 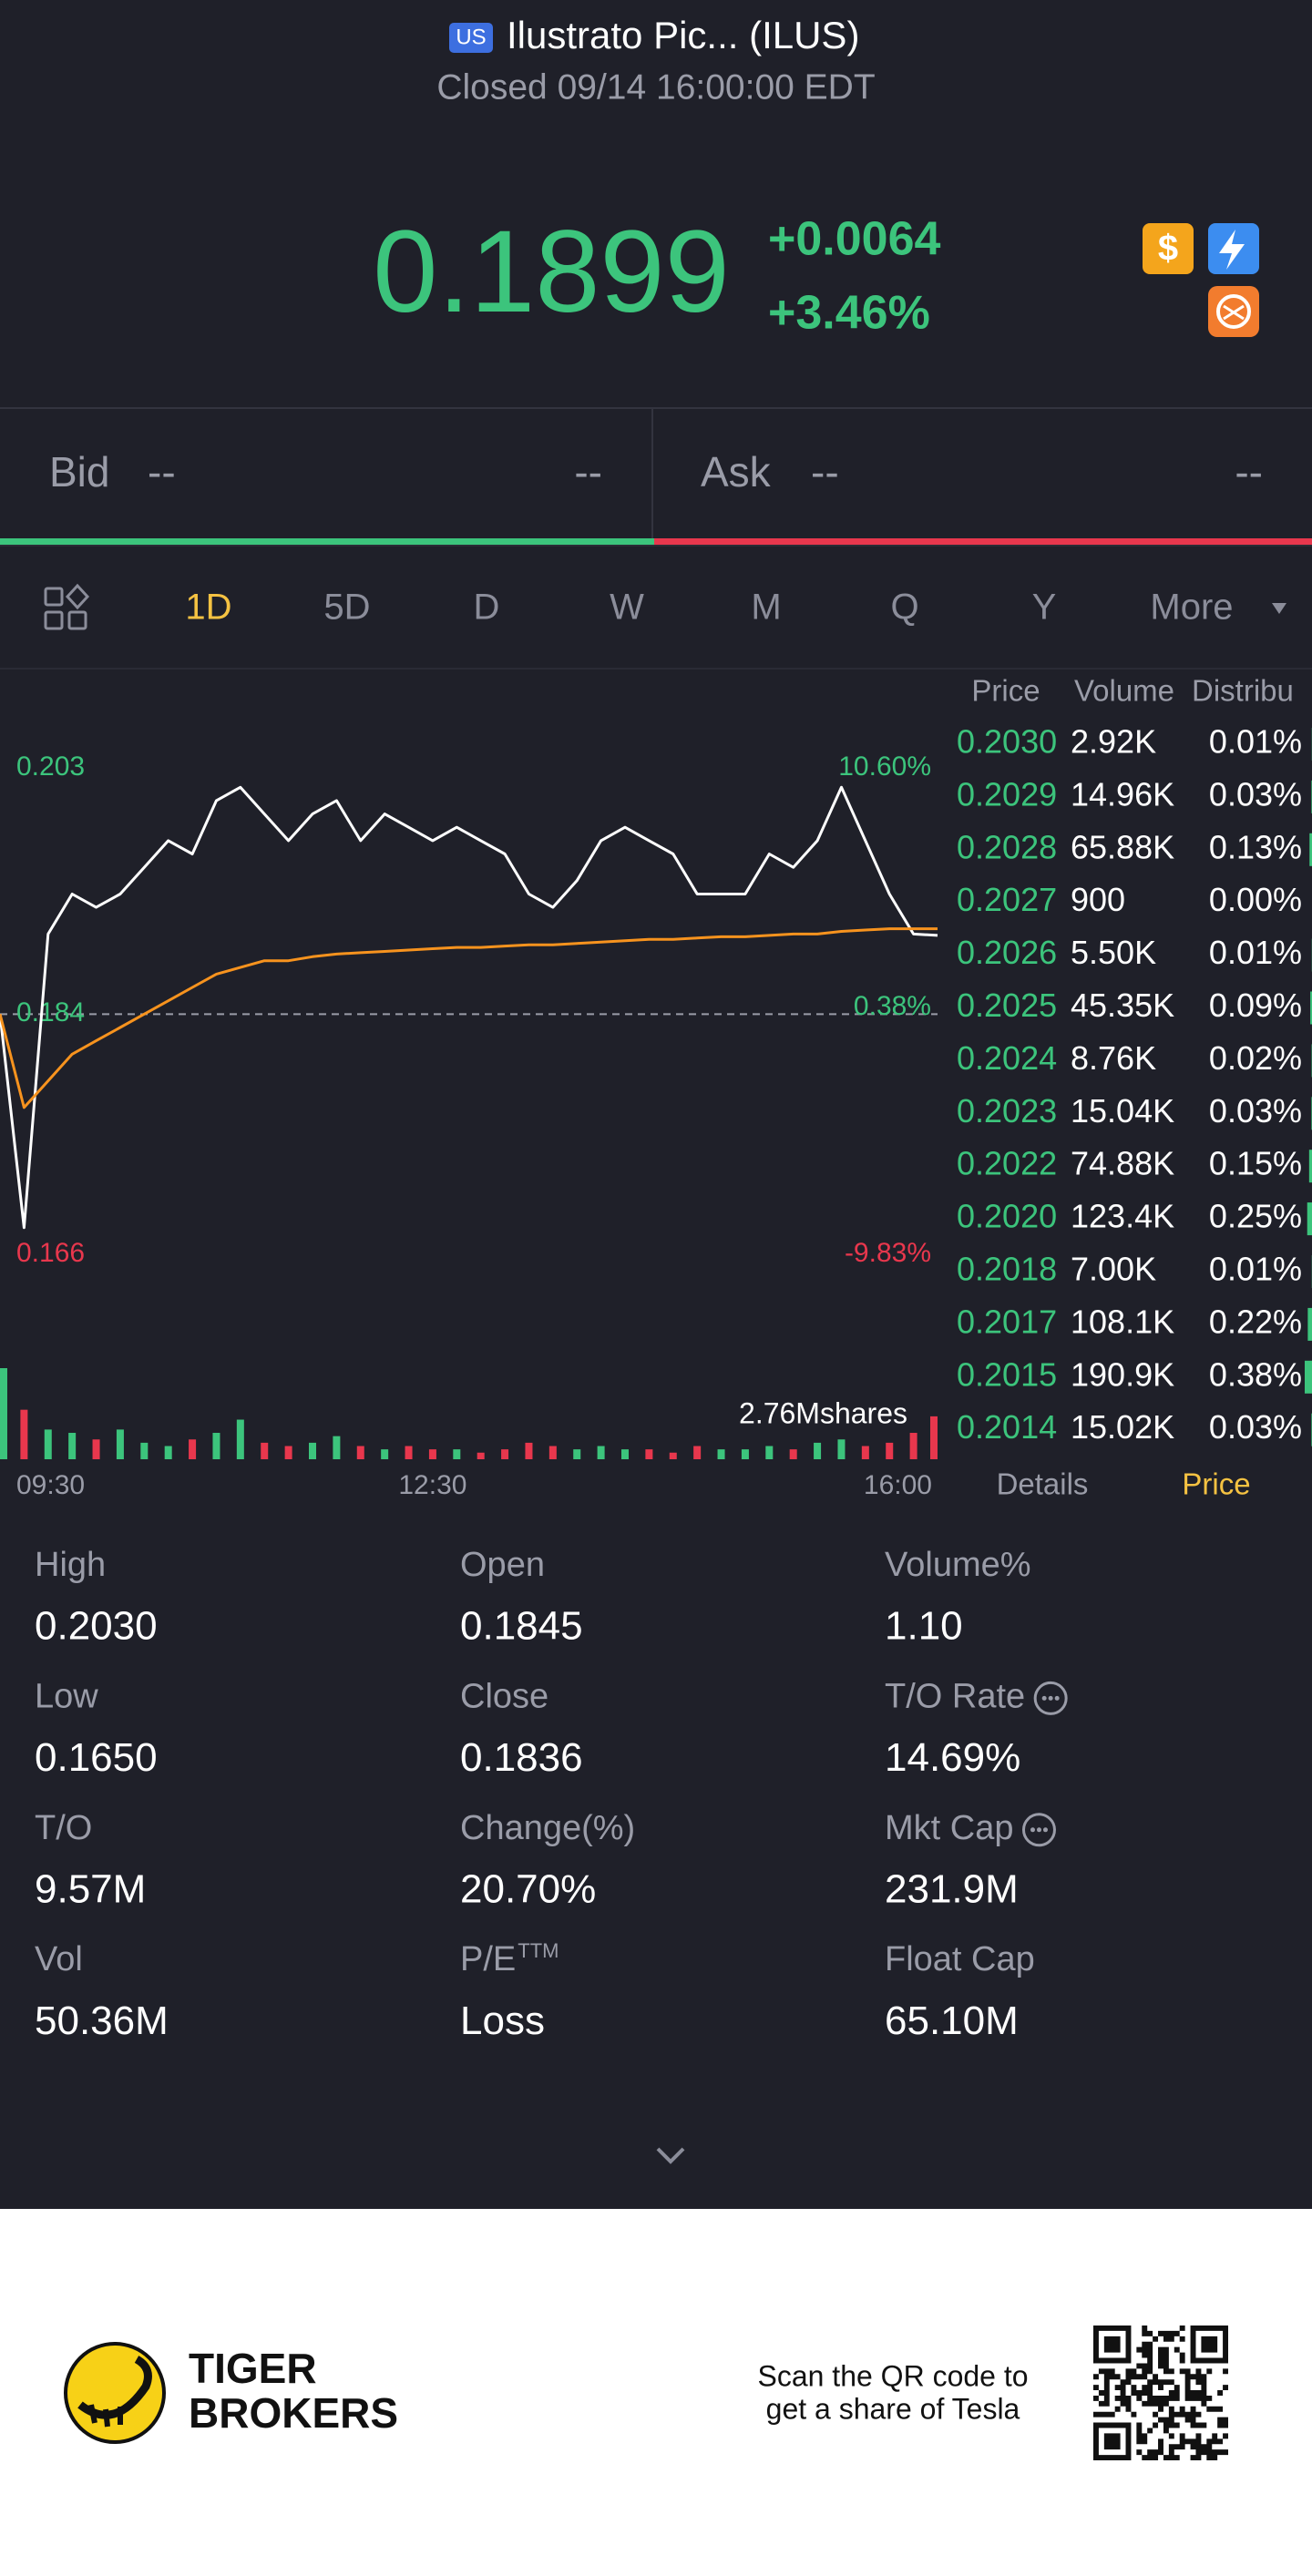 What do you see at coordinates (655, 87) in the screenshot?
I see `market-status: Closed 09/14 16:00:00 EDT` at bounding box center [655, 87].